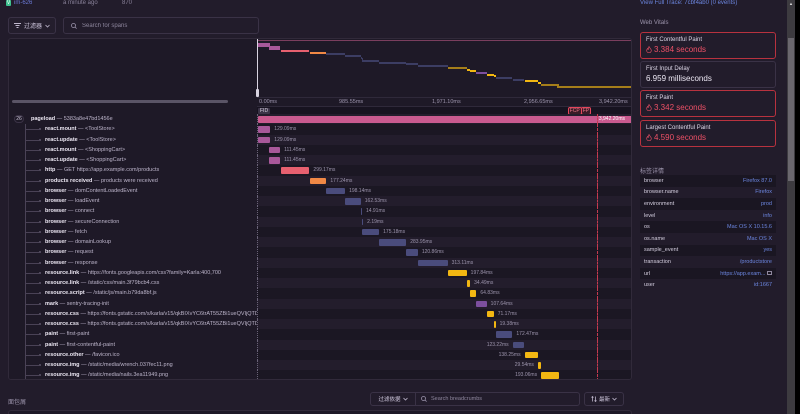 The width and height of the screenshot is (800, 414). I want to click on span-name-cell: browser — loadEvent, so click(133, 201).